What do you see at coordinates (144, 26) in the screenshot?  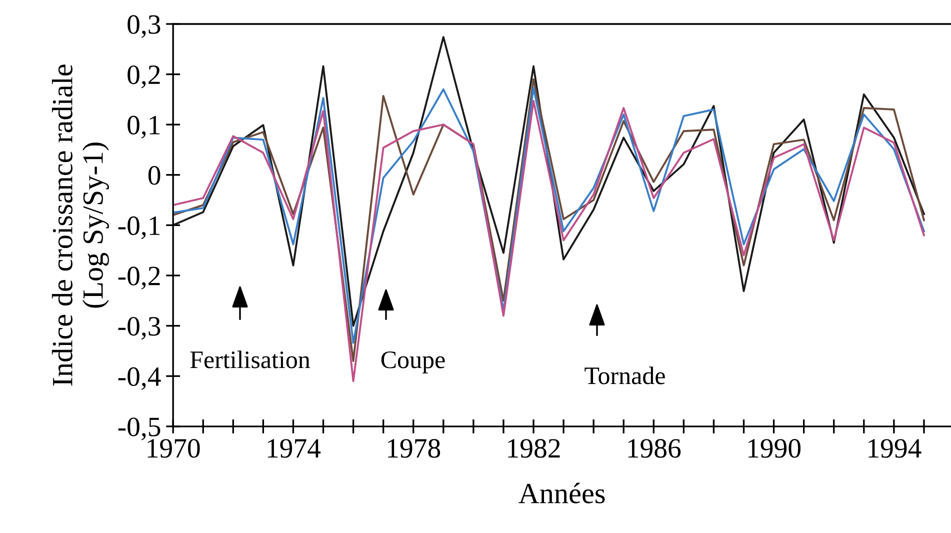 I see `y-tick-label: 0,3` at bounding box center [144, 26].